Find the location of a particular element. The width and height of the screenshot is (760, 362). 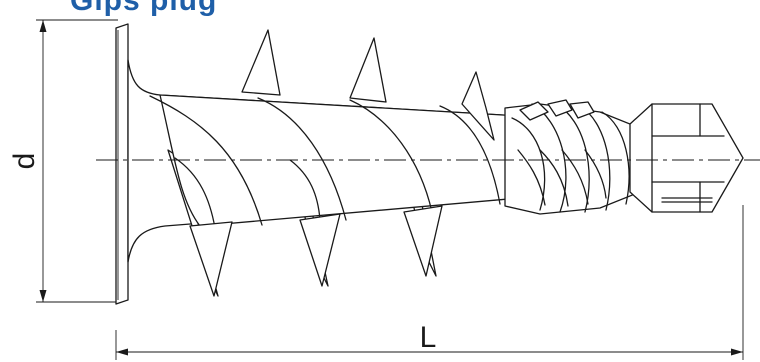

dimension-l-label: L is located at coordinates (428, 337).